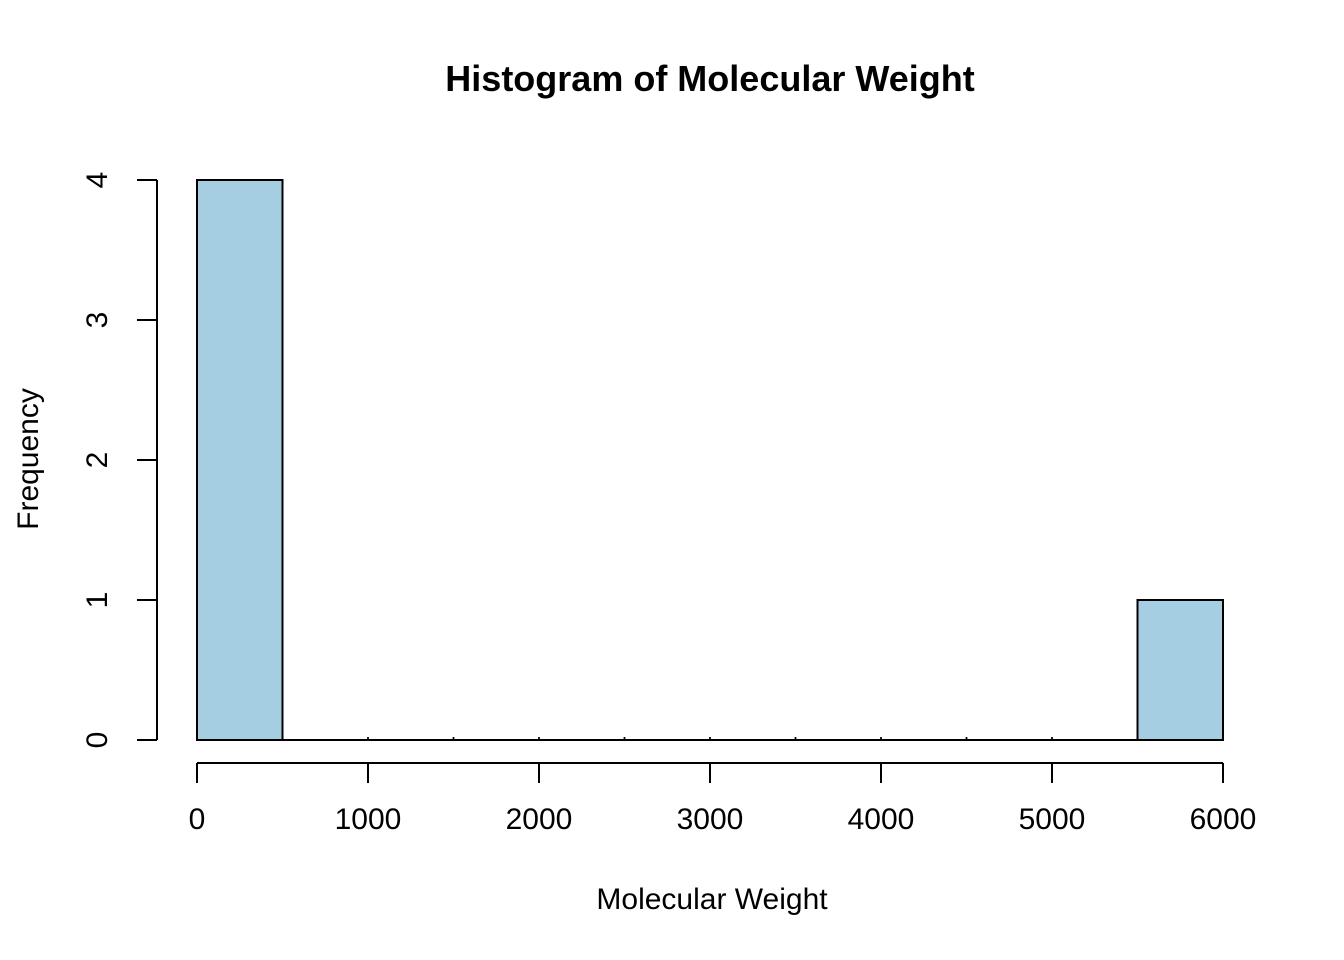  Describe the element at coordinates (881, 819) in the screenshot. I see `x-tick-label: 4000` at that location.